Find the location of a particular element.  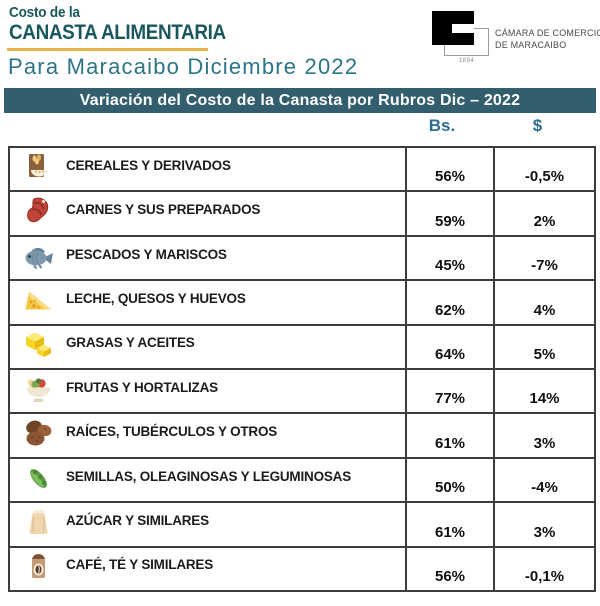

title-line1: Costo de la is located at coordinates (44, 12).